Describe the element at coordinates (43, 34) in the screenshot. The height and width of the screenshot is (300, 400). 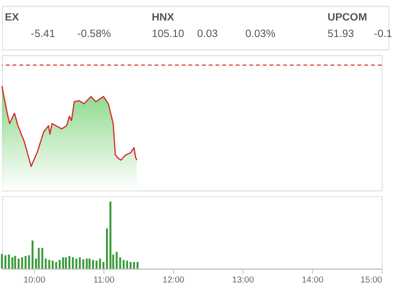
I see `text: -5.41` at that location.